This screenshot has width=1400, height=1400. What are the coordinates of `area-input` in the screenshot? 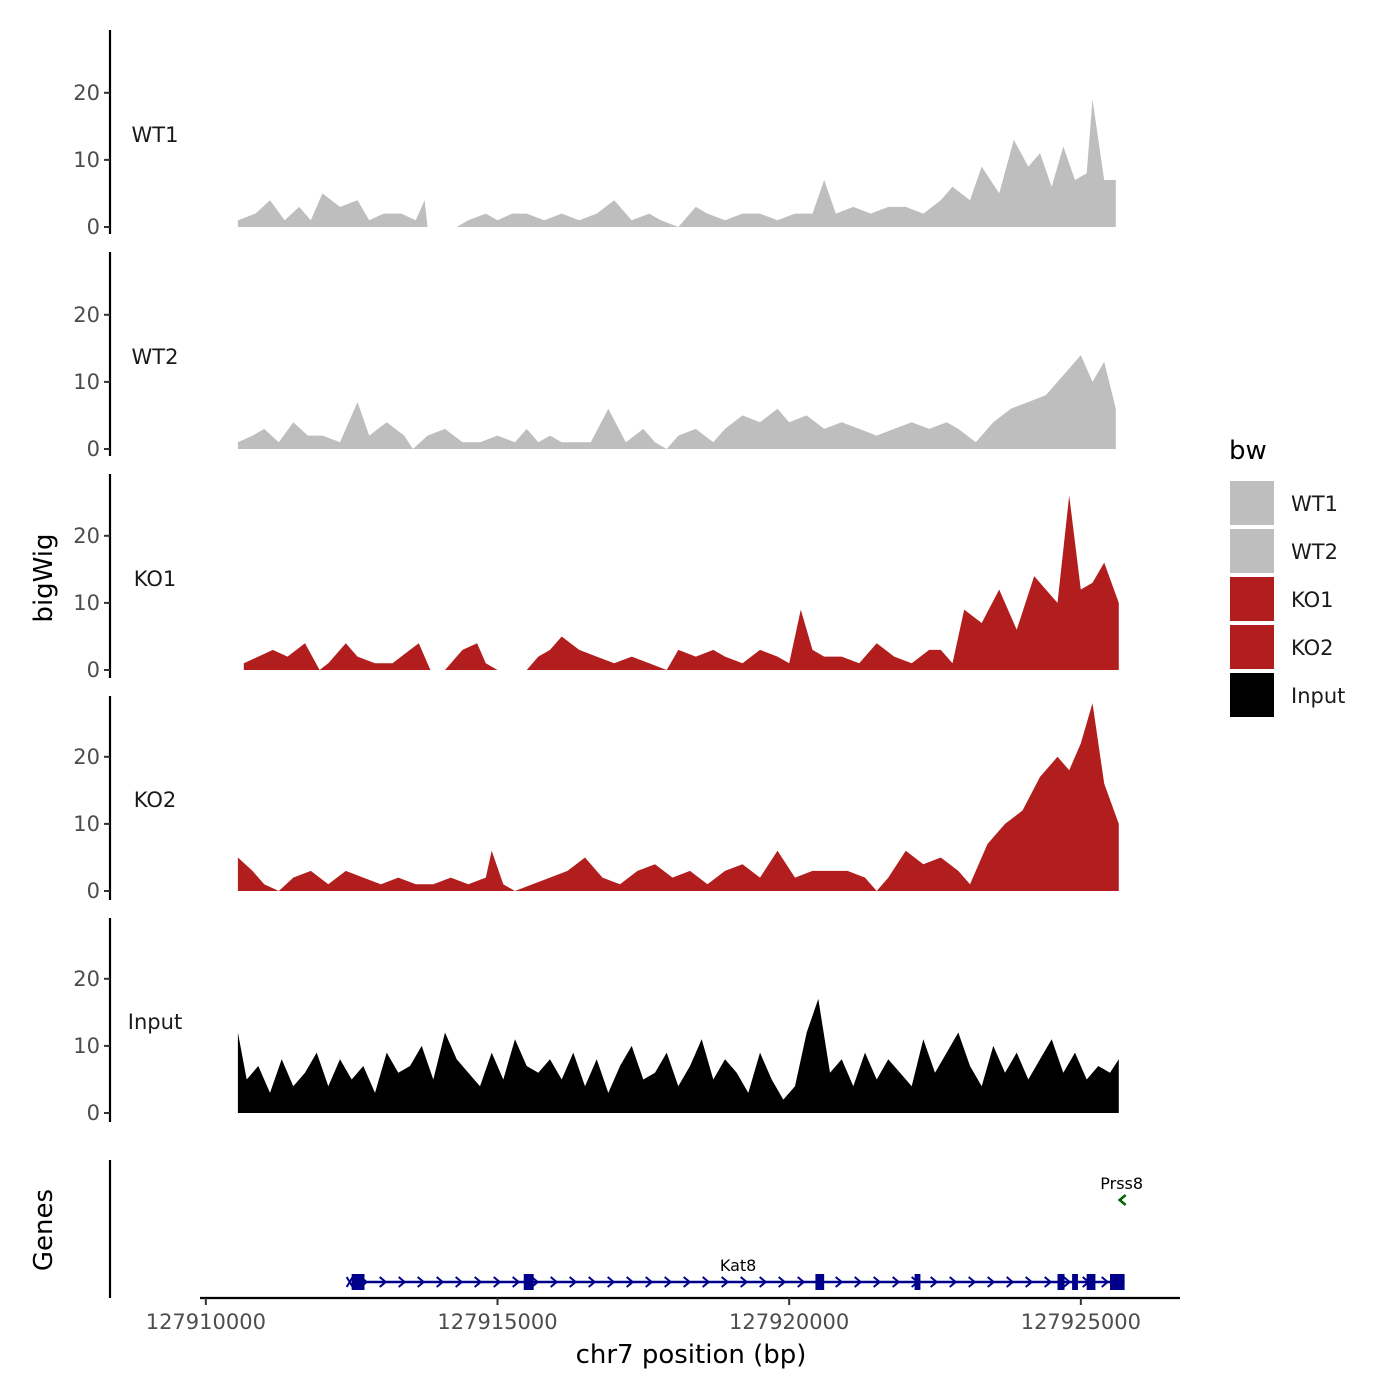 It's located at (678, 1055).